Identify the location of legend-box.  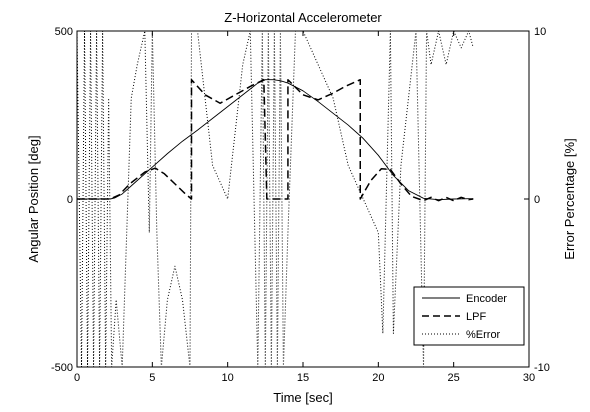
(469, 316).